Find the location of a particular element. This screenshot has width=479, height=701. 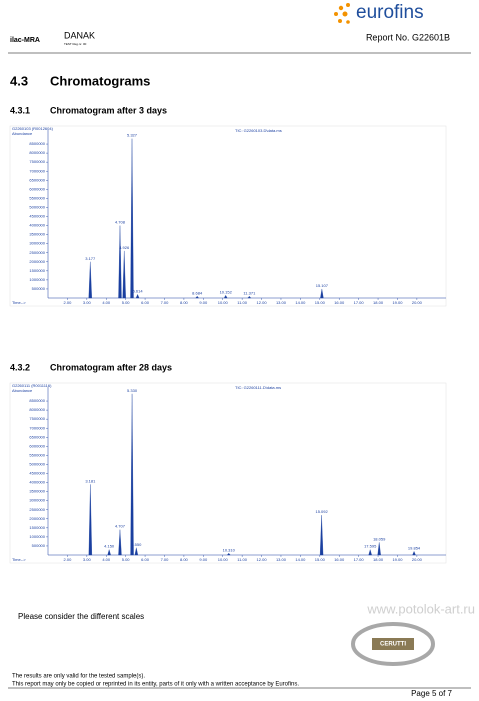

y-tick-label: 8000000 is located at coordinates (37, 409).